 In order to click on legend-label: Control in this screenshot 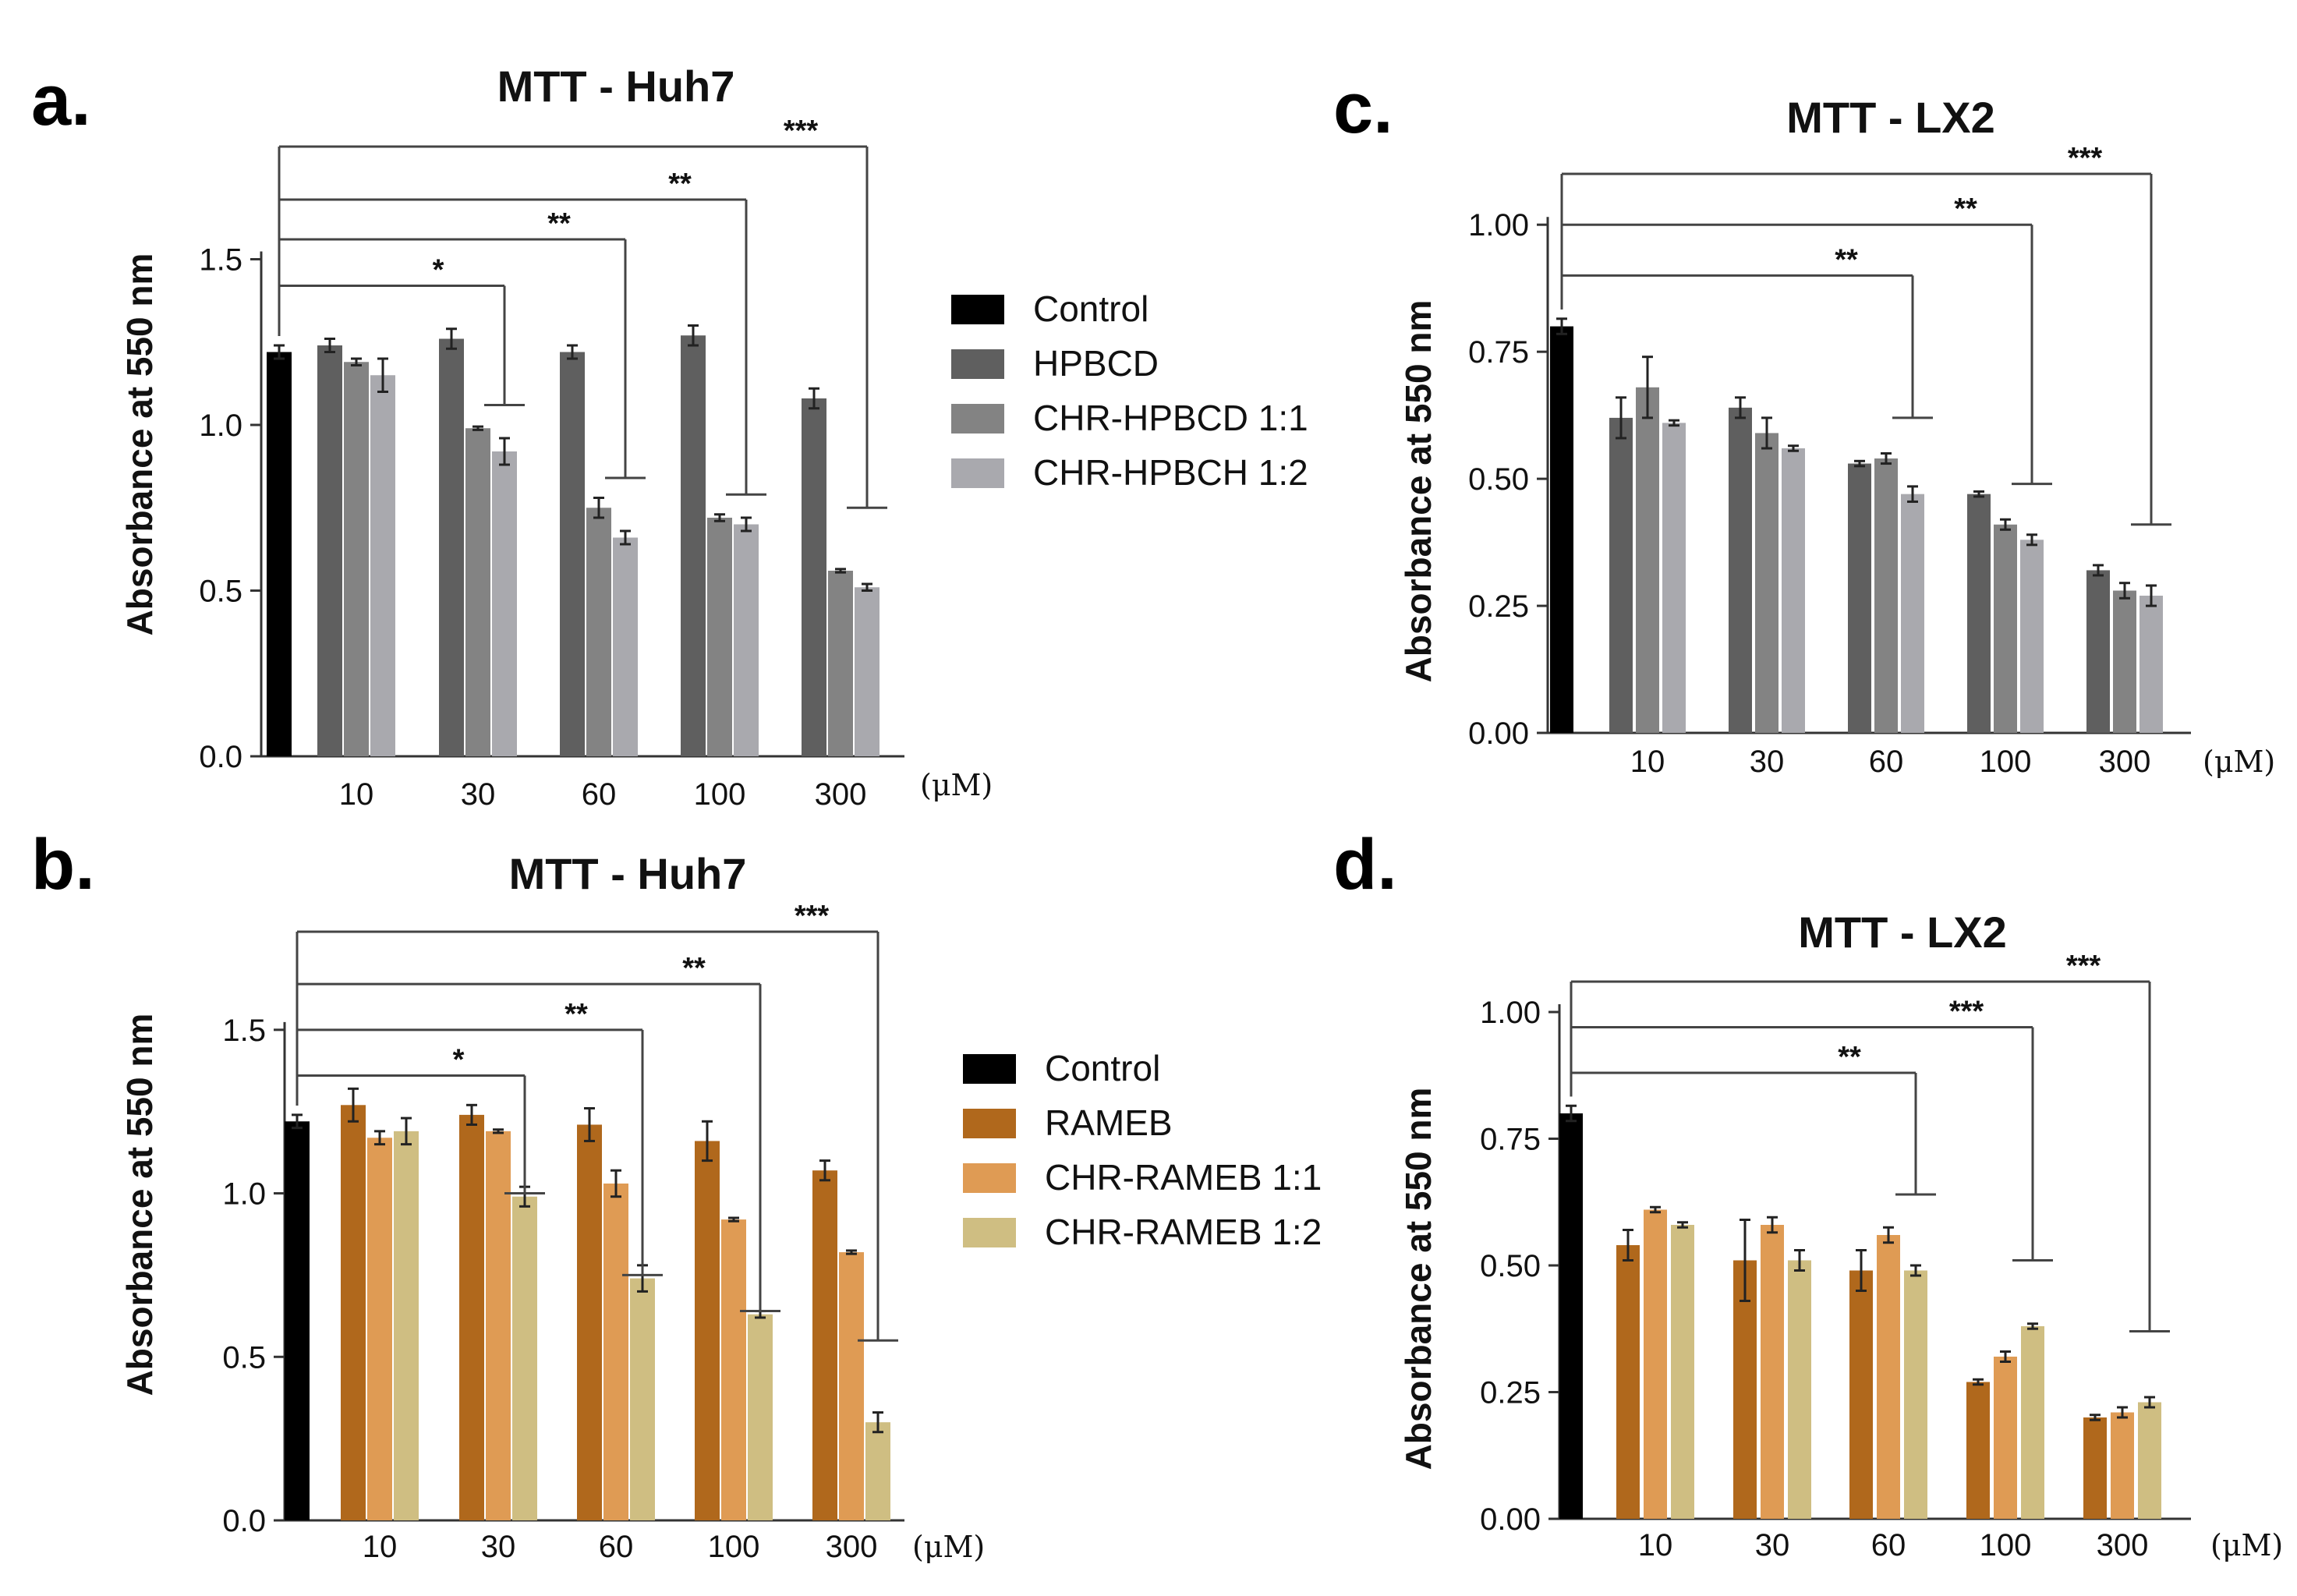, I will do `click(1102, 1068)`.